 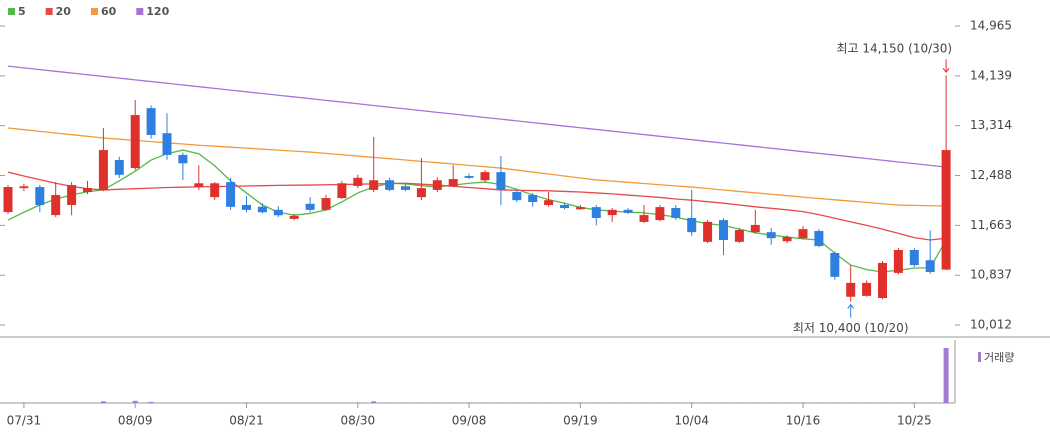 What do you see at coordinates (991, 225) in the screenshot?
I see `y-tick-label: 11,663` at bounding box center [991, 225].